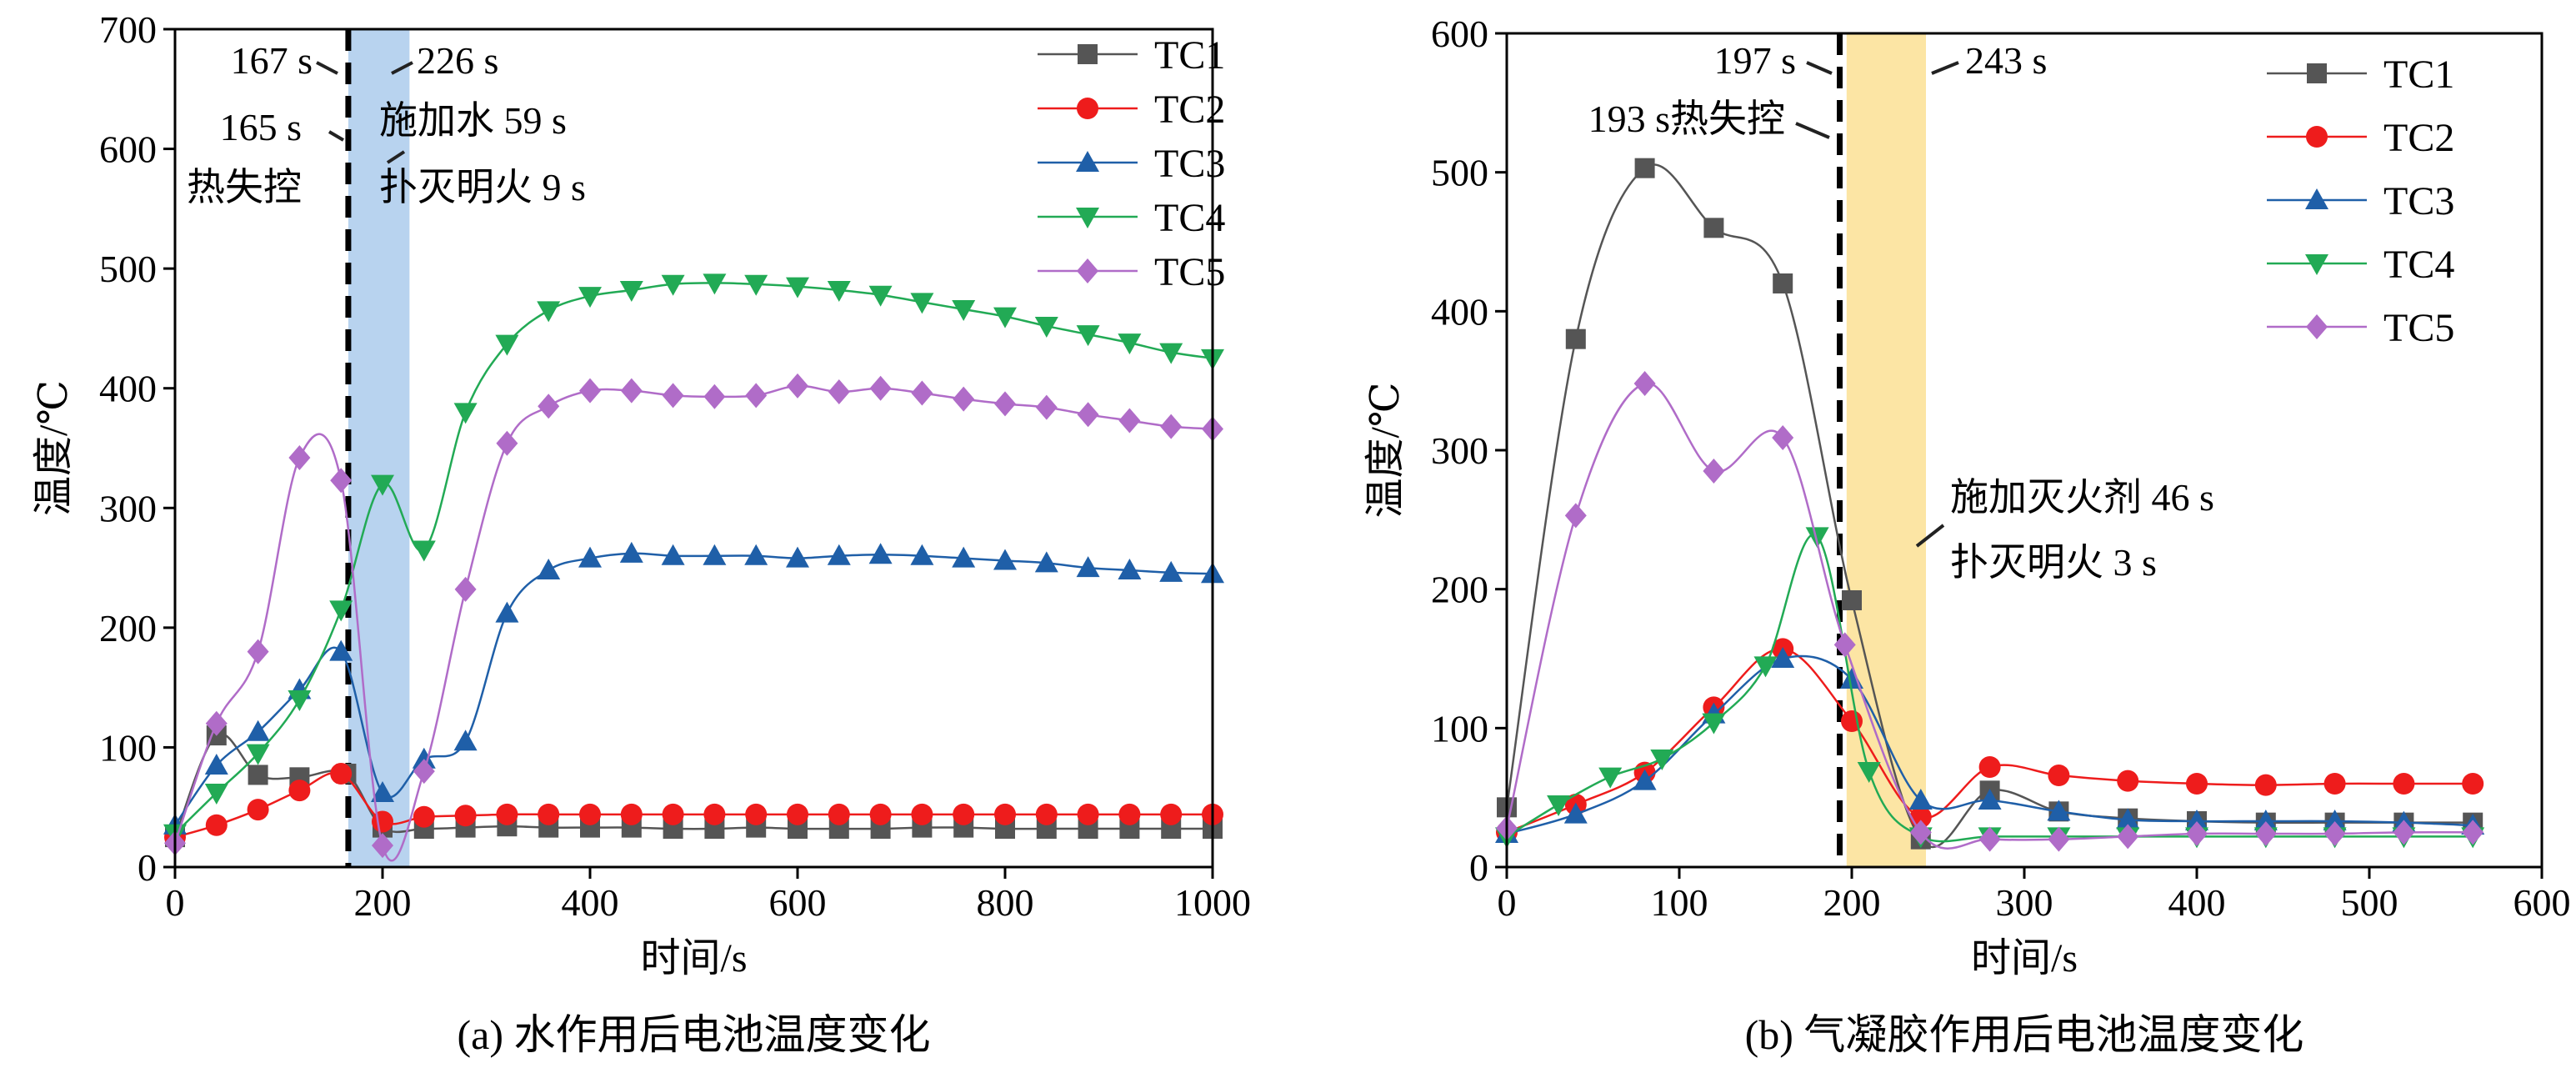 This screenshot has width=2576, height=1078. What do you see at coordinates (473, 120) in the screenshot?
I see `annotation-text: 施加水 59 s` at bounding box center [473, 120].